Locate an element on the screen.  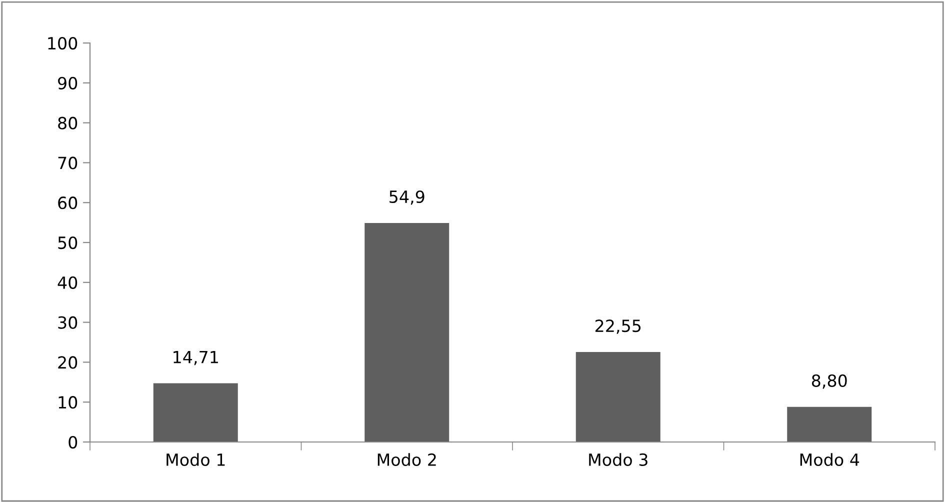
x-tick-label: Modo 3 is located at coordinates (618, 459).